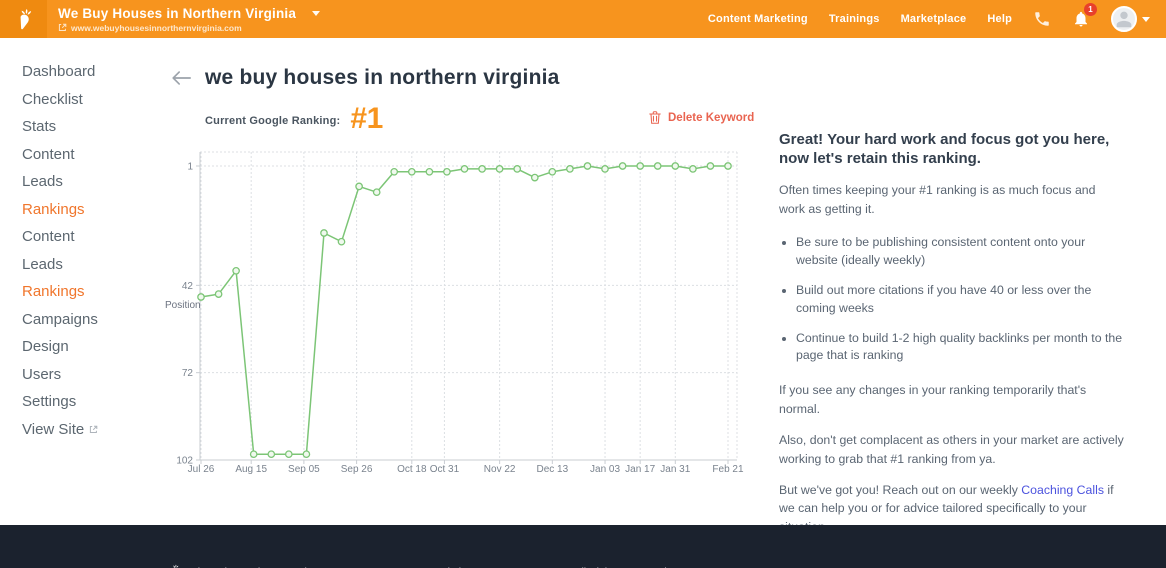 This screenshot has height=568, width=1166. Describe the element at coordinates (500, 469) in the screenshot. I see `x-axis-tick-label: Nov 22` at that location.